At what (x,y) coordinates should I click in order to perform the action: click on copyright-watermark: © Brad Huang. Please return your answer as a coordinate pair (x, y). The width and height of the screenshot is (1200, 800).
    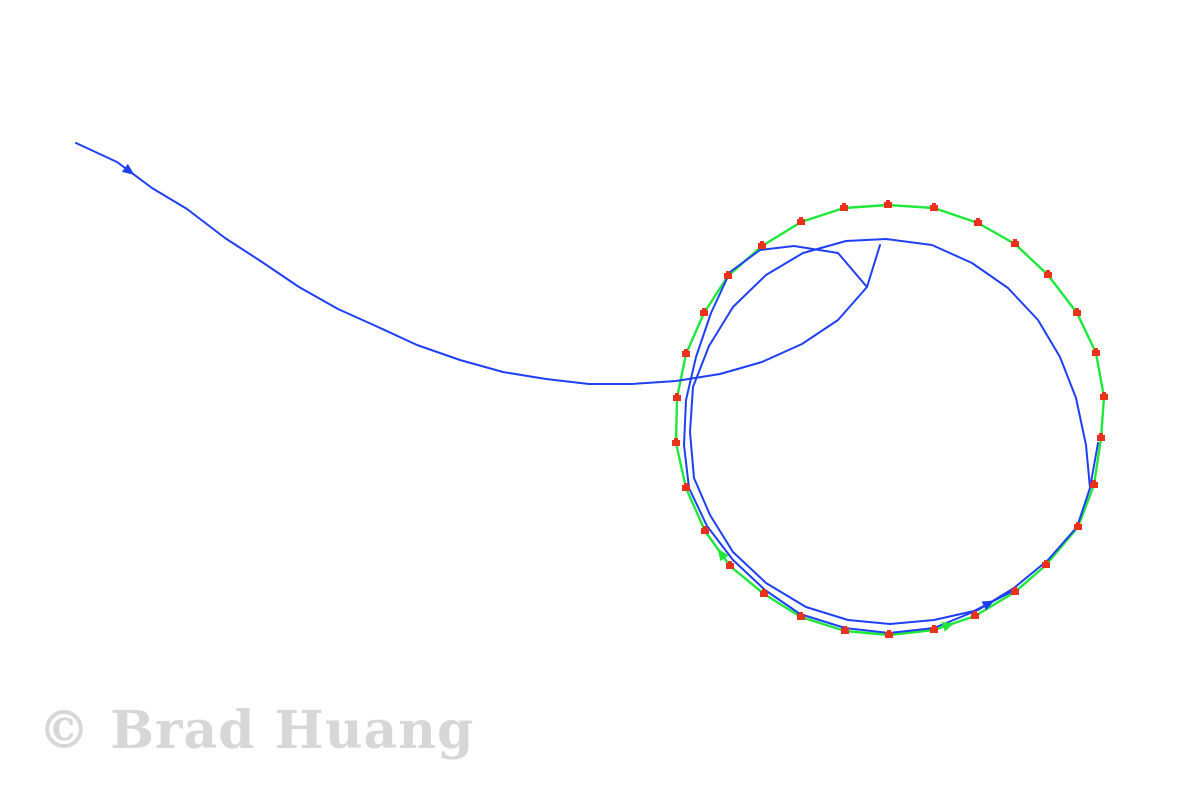
    Looking at the image, I should click on (256, 730).